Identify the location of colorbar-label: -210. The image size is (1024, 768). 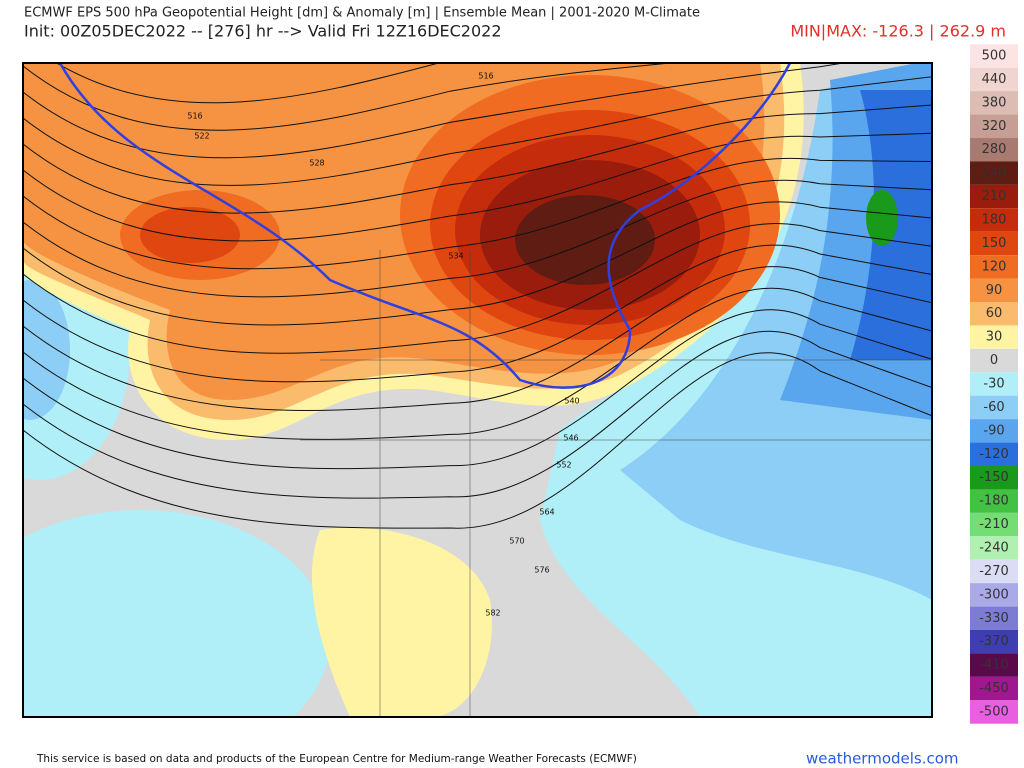
(994, 524).